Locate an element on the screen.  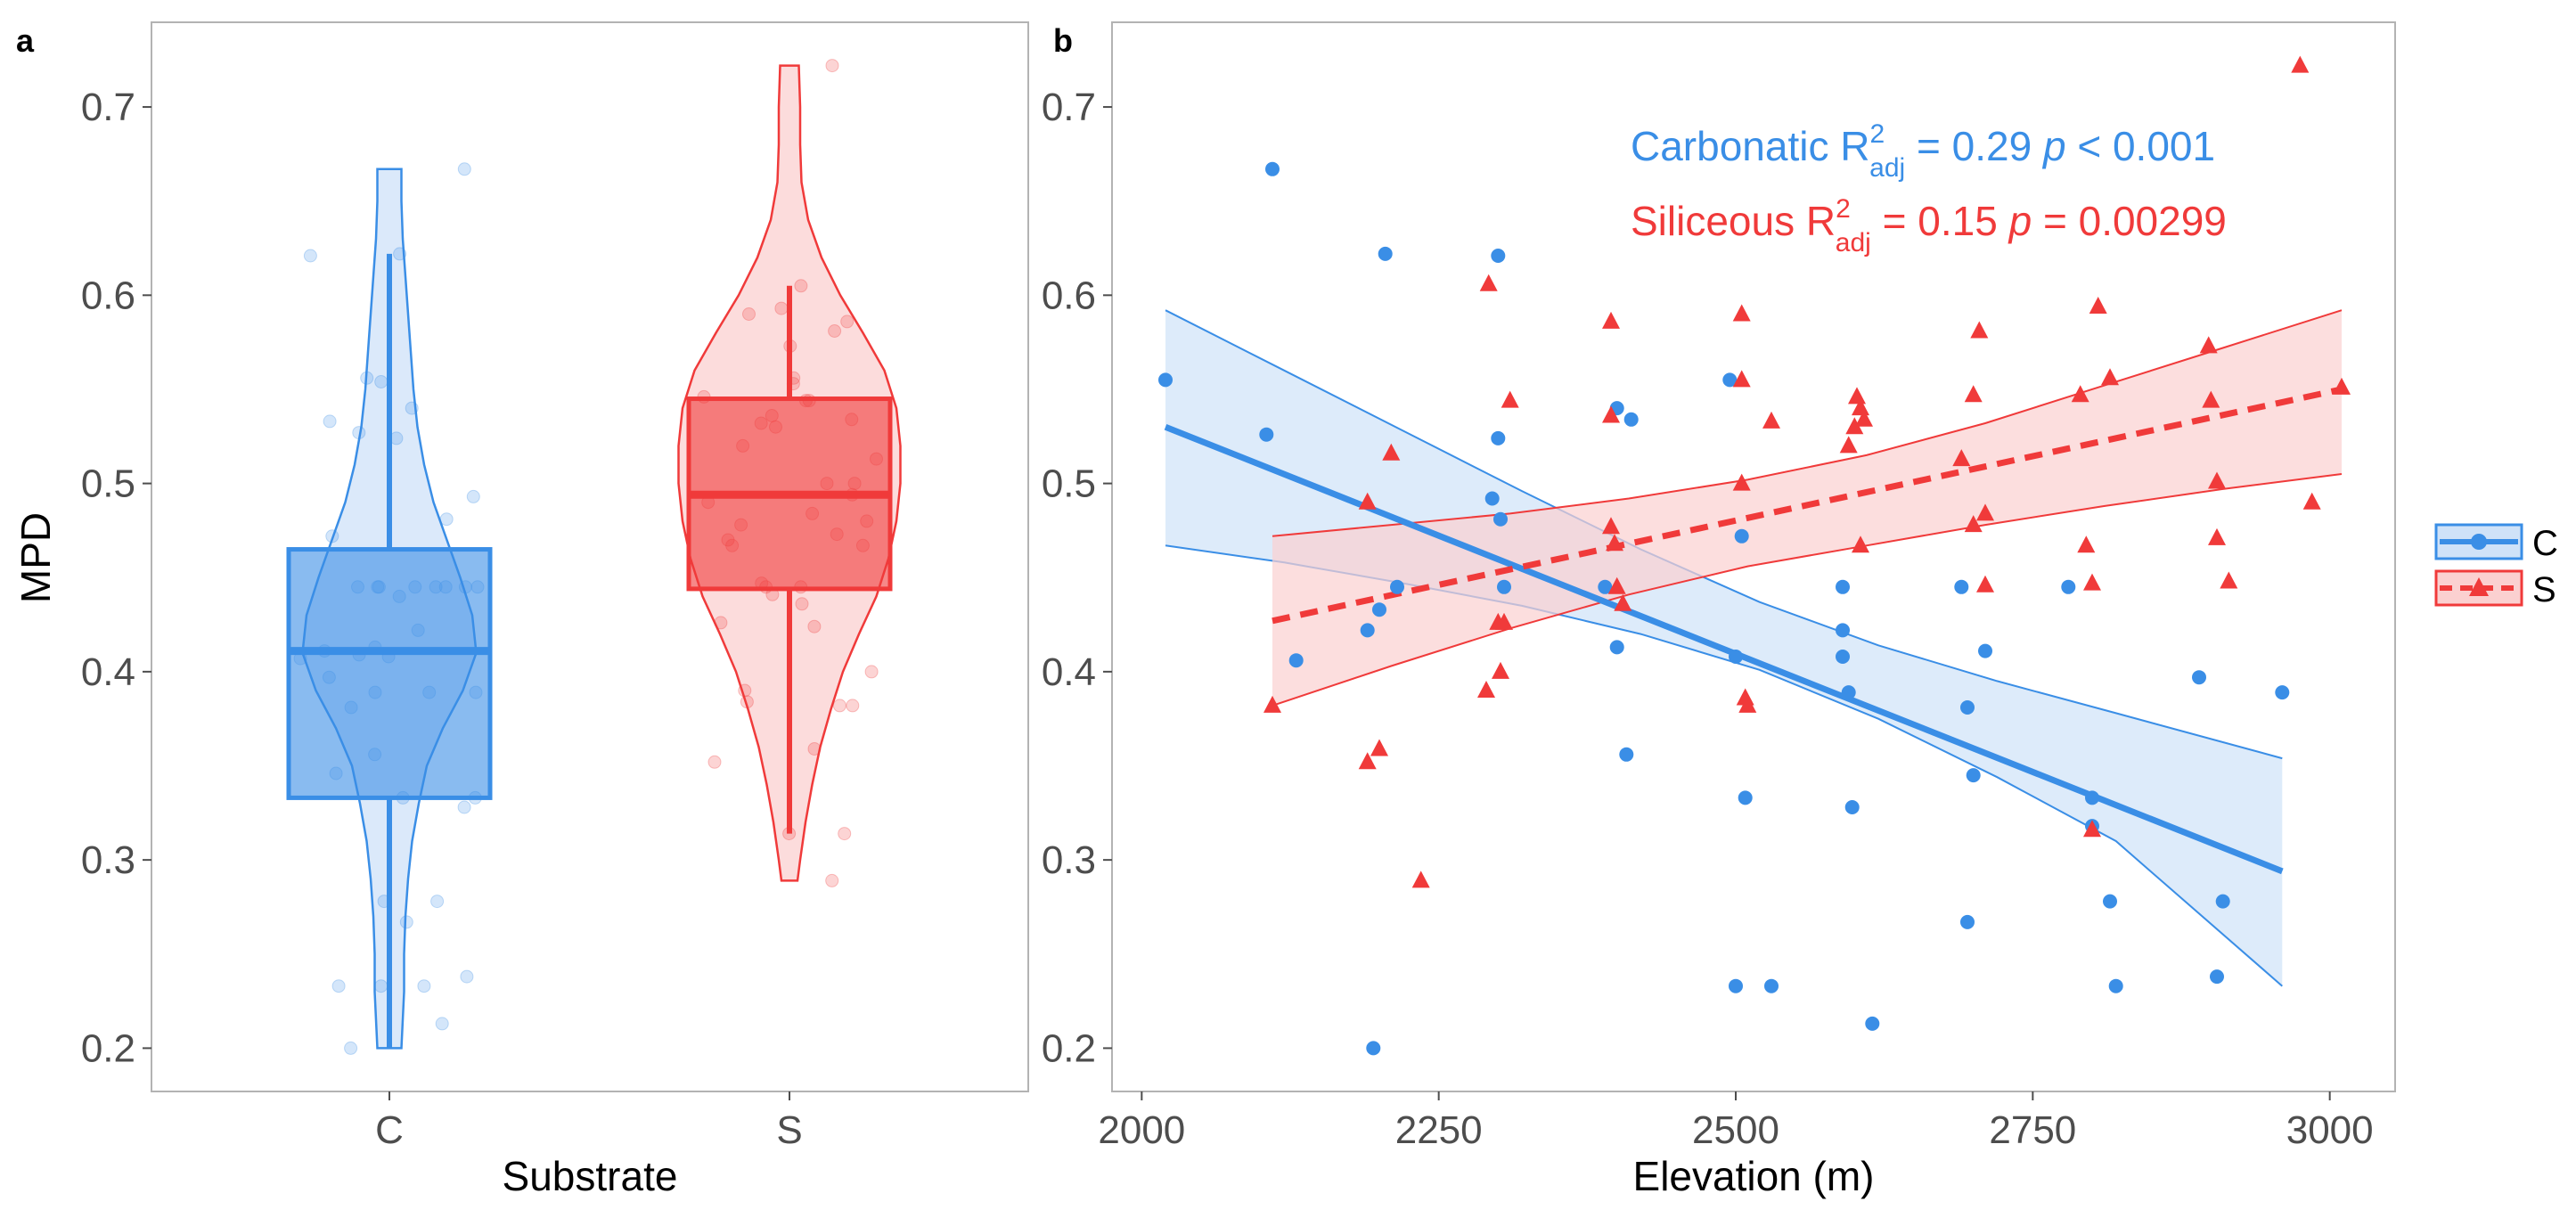
x-tick-label: 3000 is located at coordinates (2330, 1130).